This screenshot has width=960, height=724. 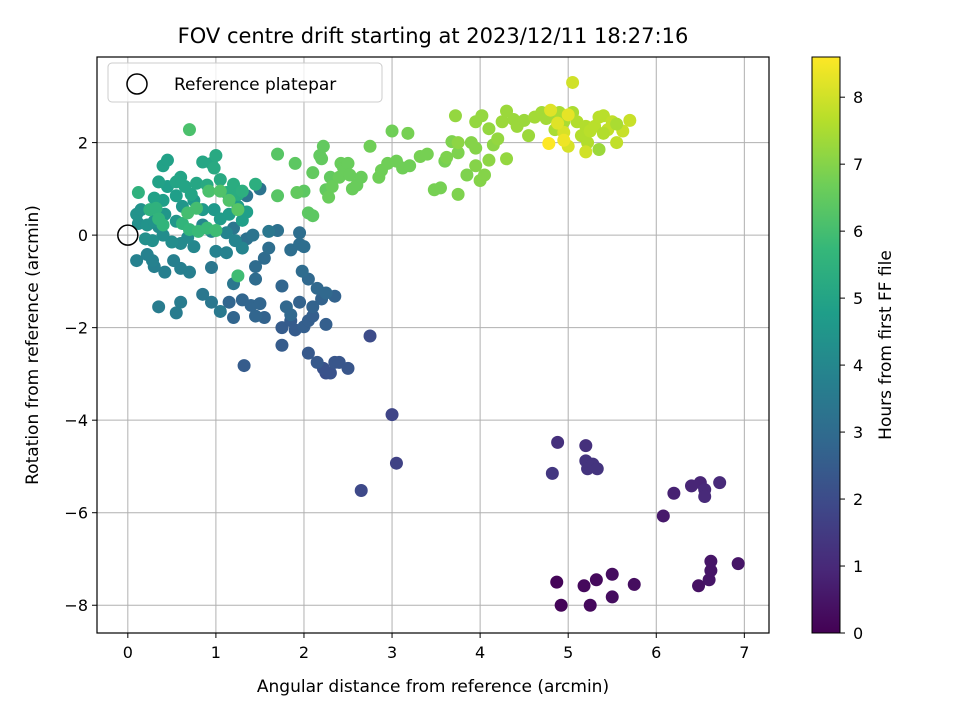 I want to click on colorbar-tick-label: 7, so click(x=858, y=164).